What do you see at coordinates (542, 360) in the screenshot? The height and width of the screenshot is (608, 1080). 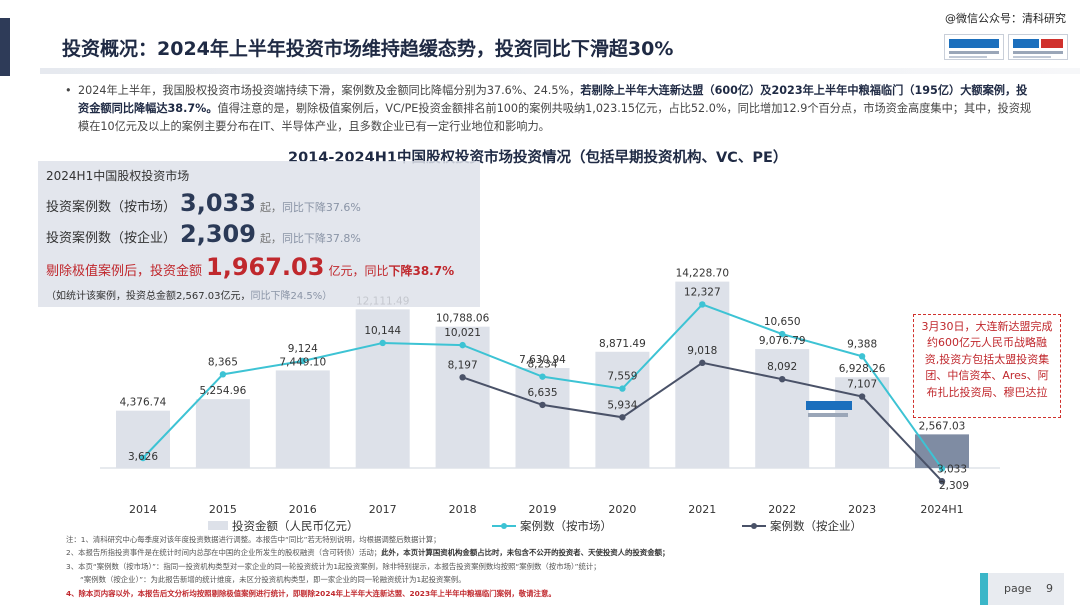 I see `bar-value-2019: 7,630.94` at bounding box center [542, 360].